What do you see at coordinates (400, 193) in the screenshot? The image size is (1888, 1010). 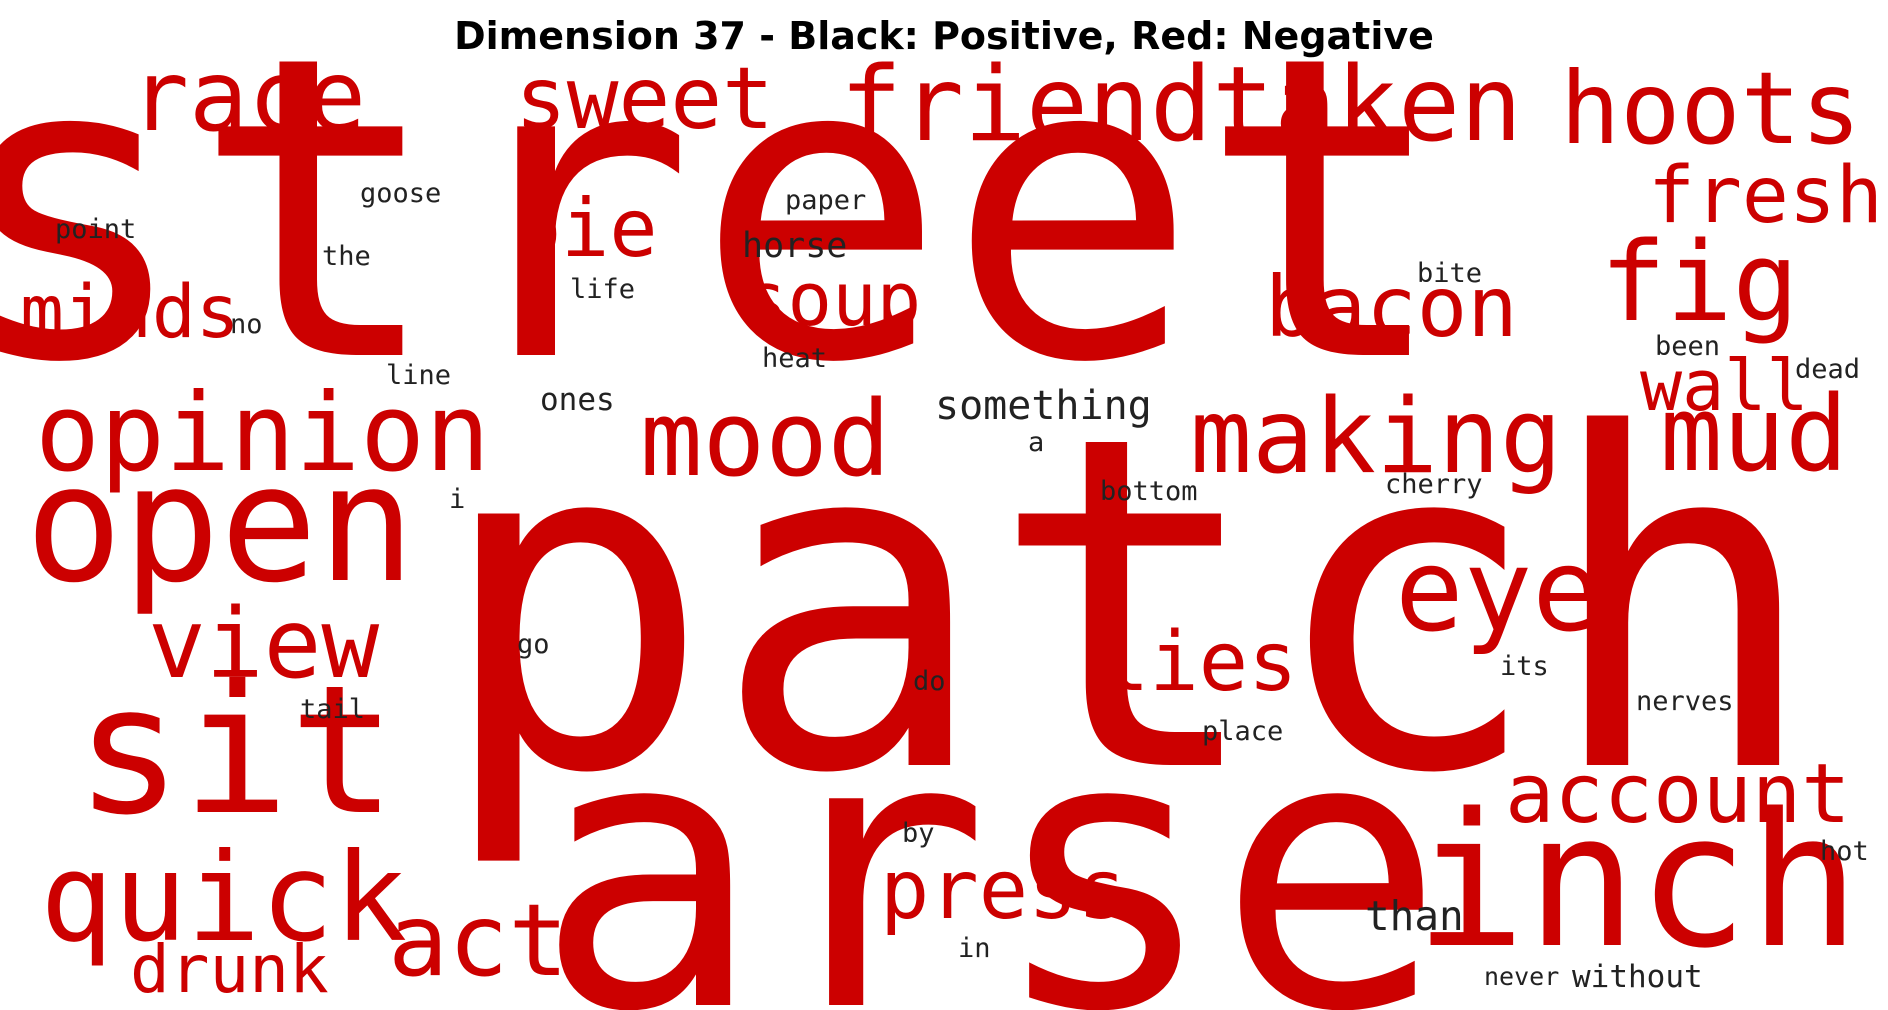 I see `word-goose: goose` at bounding box center [400, 193].